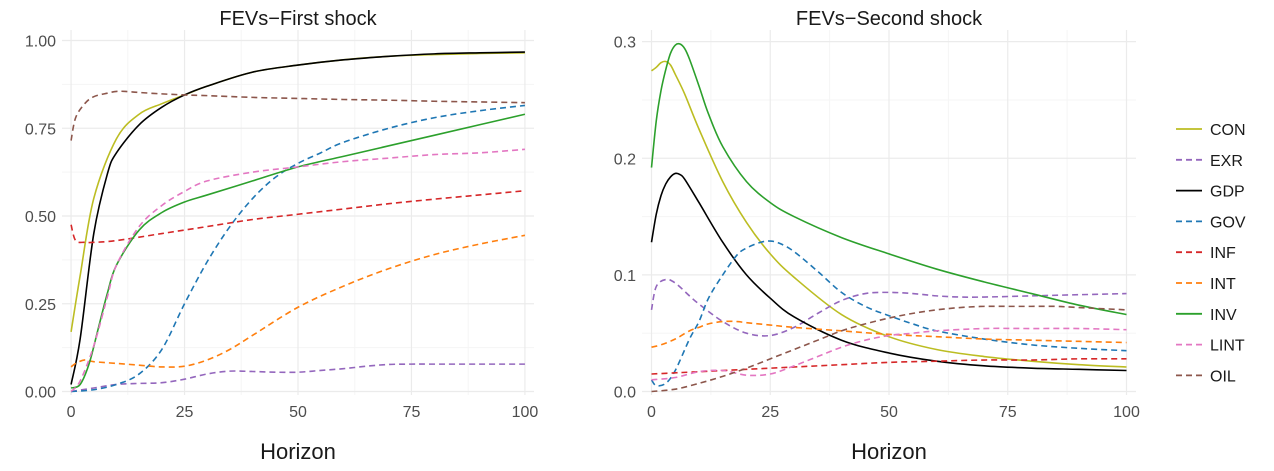 This screenshot has height=471, width=1274. I want to click on y-tick-label: 0.2, so click(625, 159).